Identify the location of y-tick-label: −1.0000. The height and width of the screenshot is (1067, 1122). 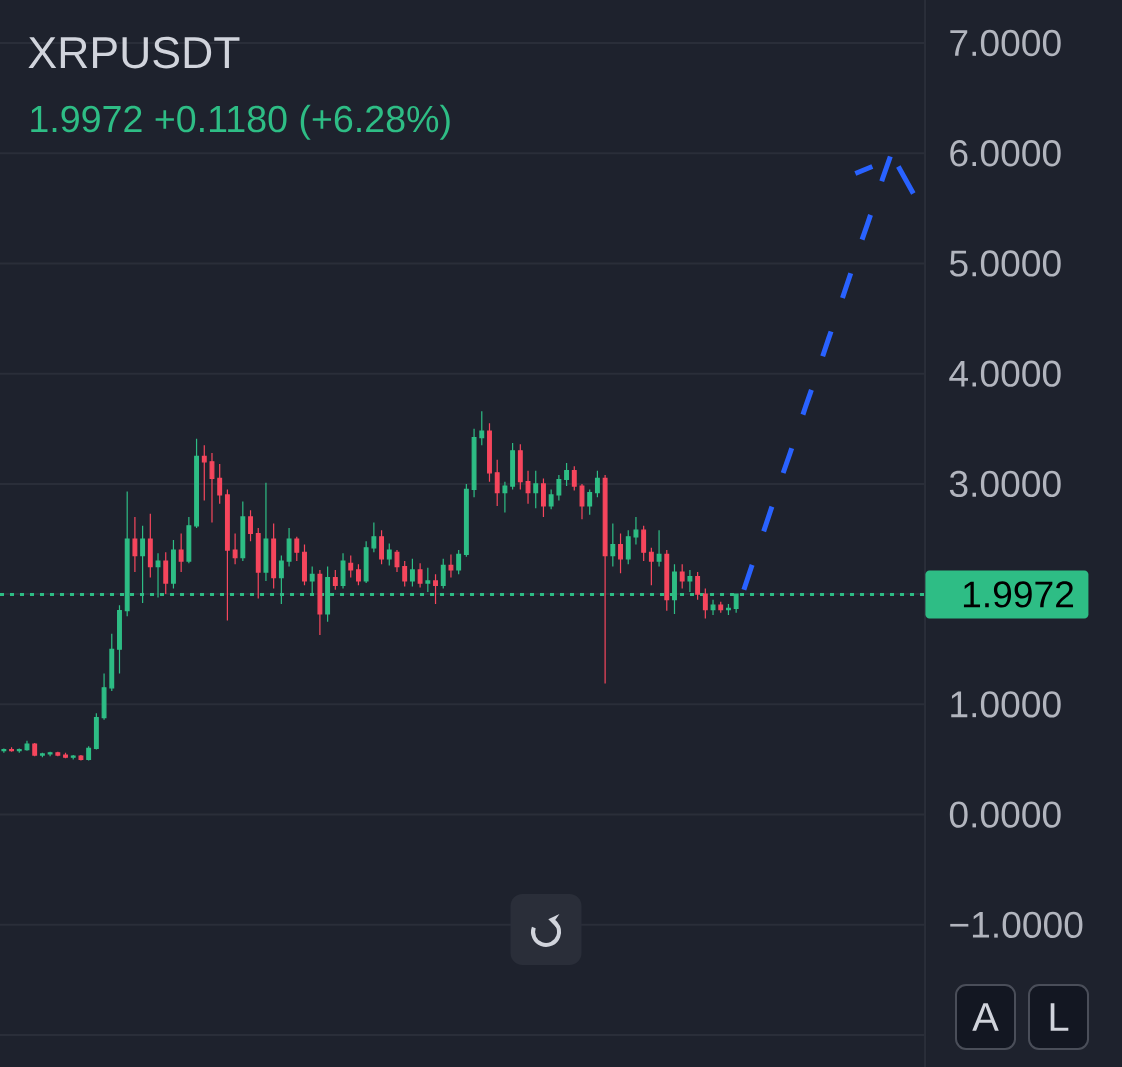
(1016, 924).